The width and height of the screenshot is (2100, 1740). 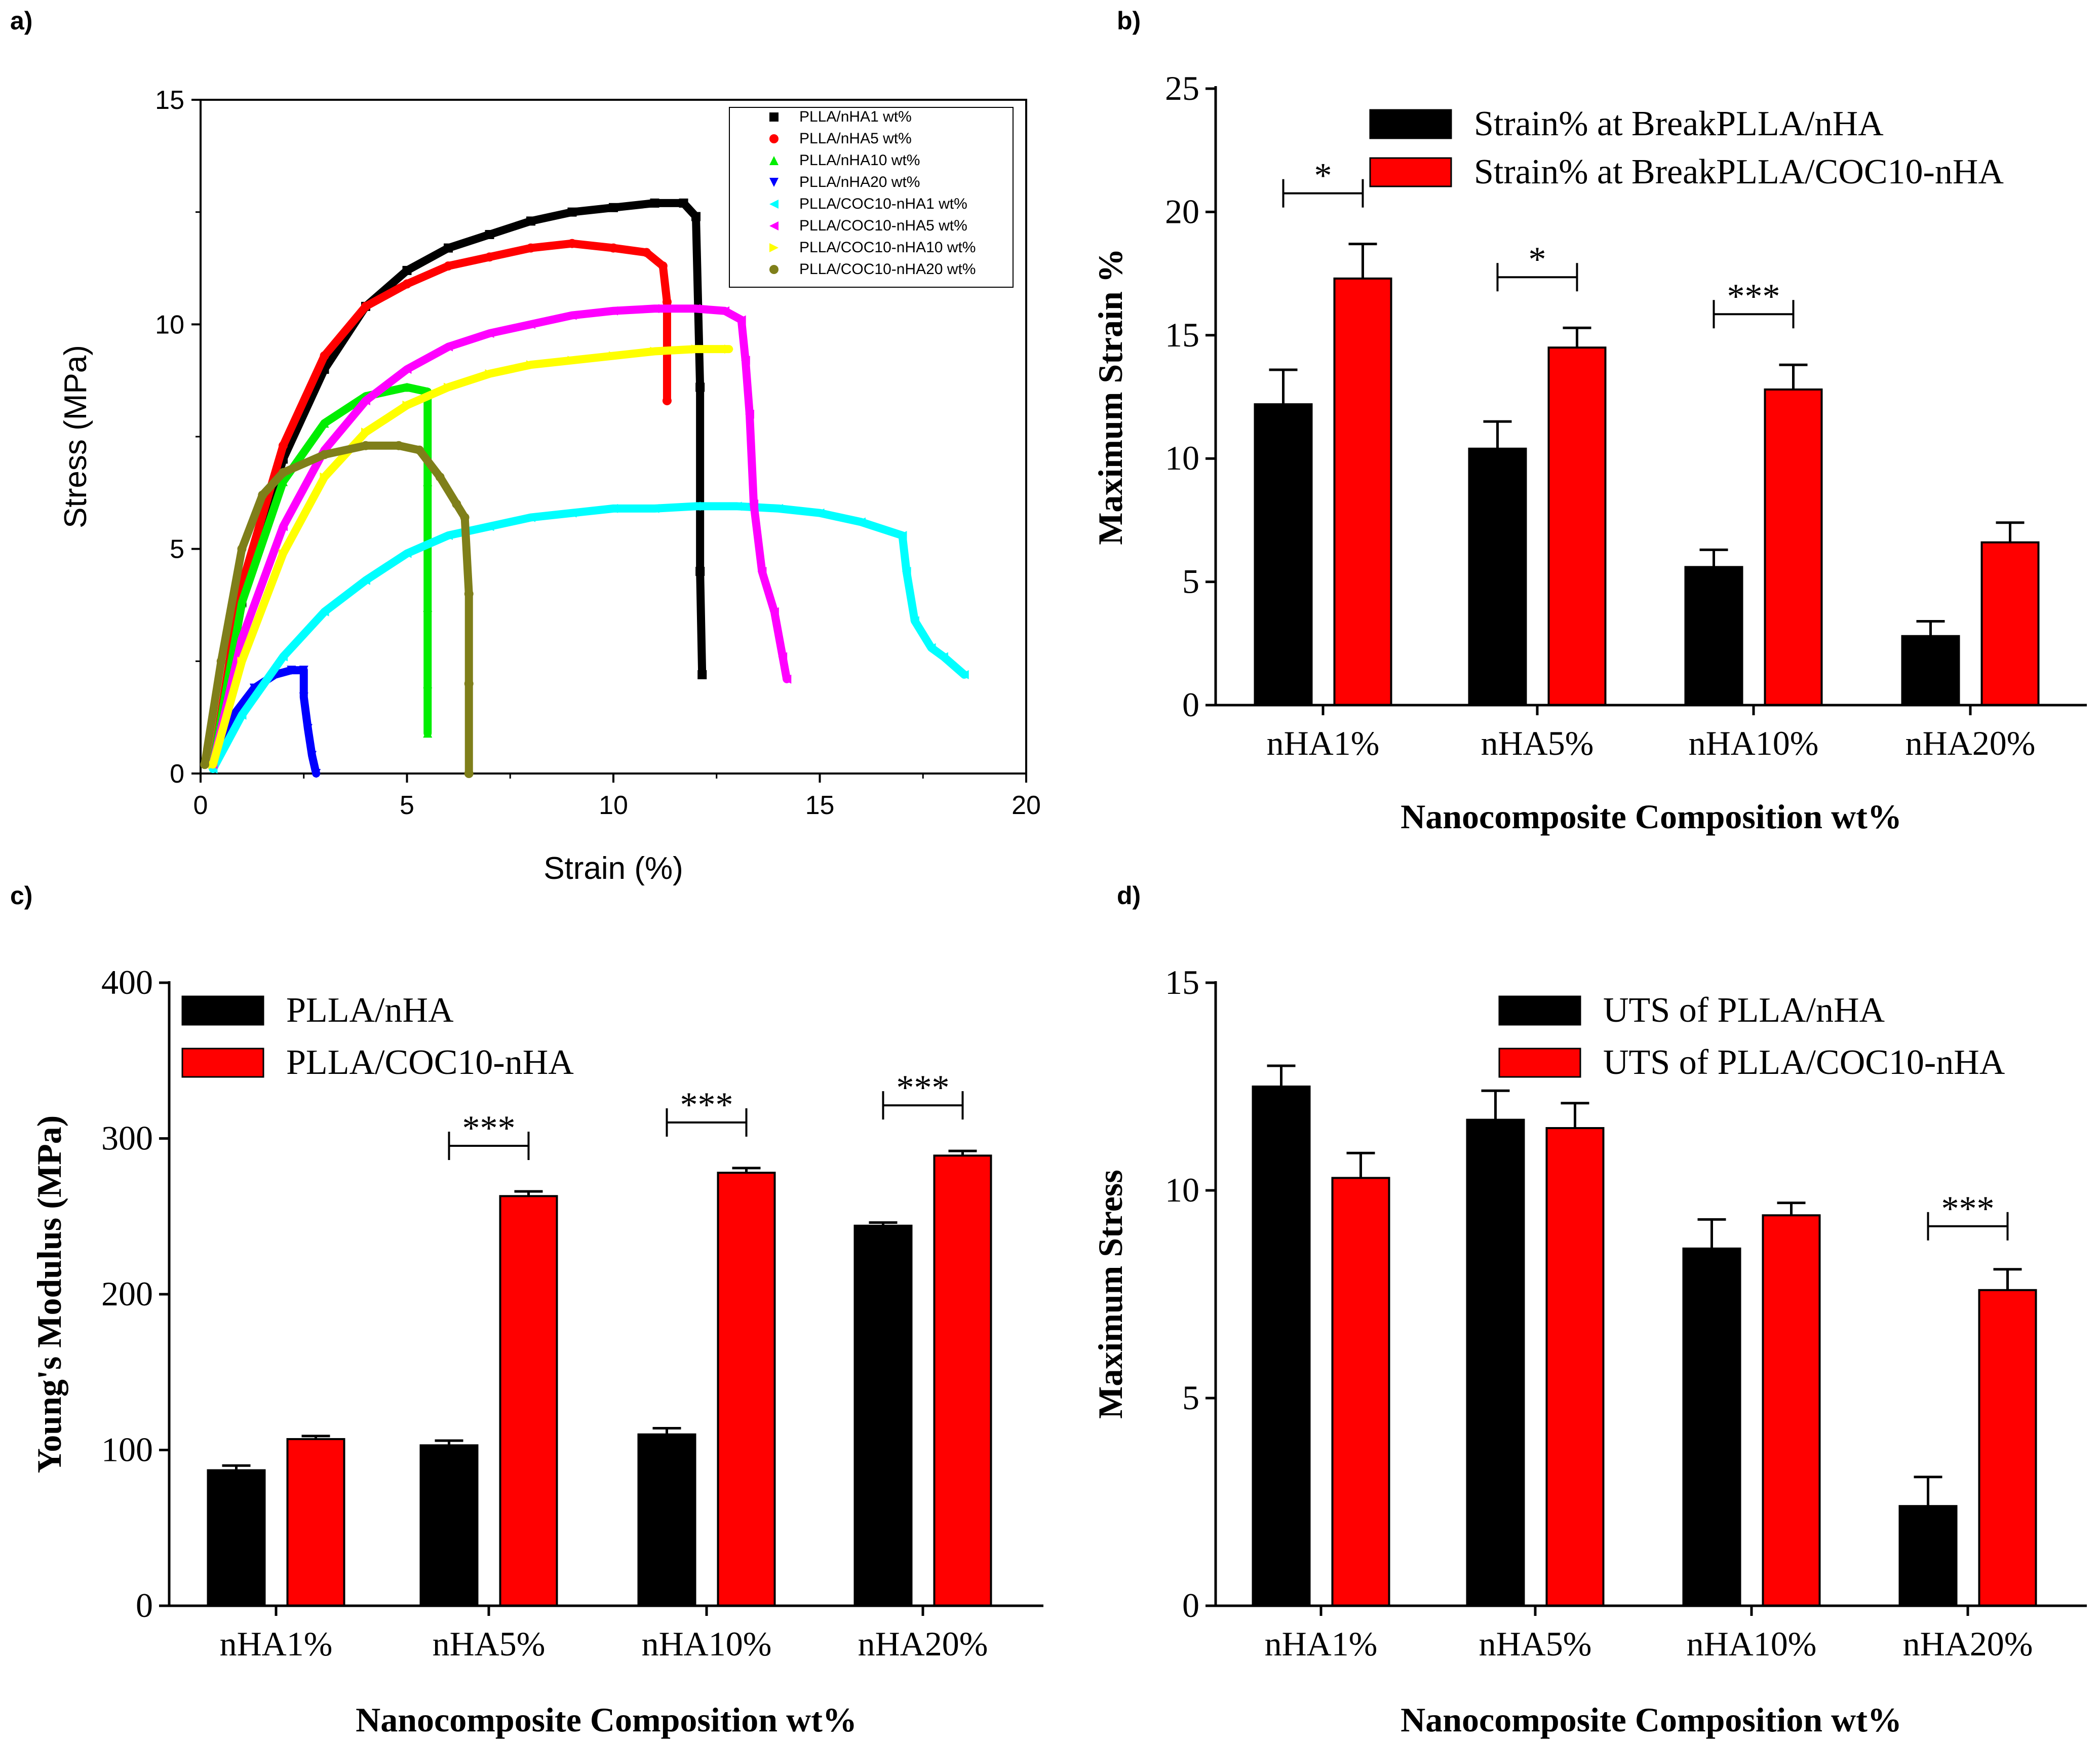 What do you see at coordinates (923, 1644) in the screenshot?
I see `category-label: nHA20%` at bounding box center [923, 1644].